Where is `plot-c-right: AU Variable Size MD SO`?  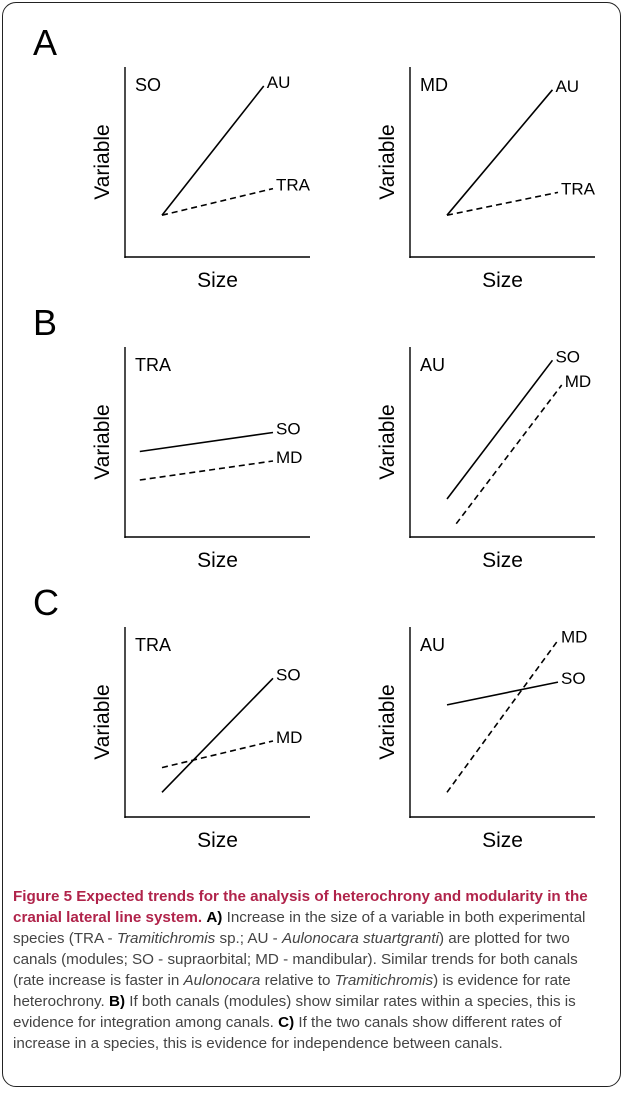
plot-c-right: AU Variable Size MD SO is located at coordinates (485, 739).